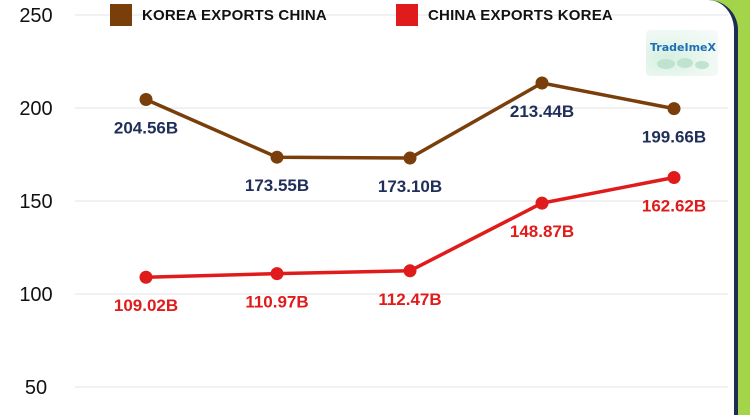 The width and height of the screenshot is (750, 415). What do you see at coordinates (146, 128) in the screenshot?
I see `data-label: 204.56B` at bounding box center [146, 128].